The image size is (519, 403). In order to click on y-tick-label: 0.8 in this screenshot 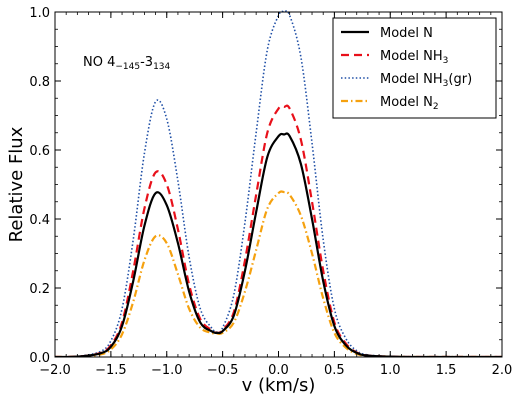, I will do `click(39, 82)`.